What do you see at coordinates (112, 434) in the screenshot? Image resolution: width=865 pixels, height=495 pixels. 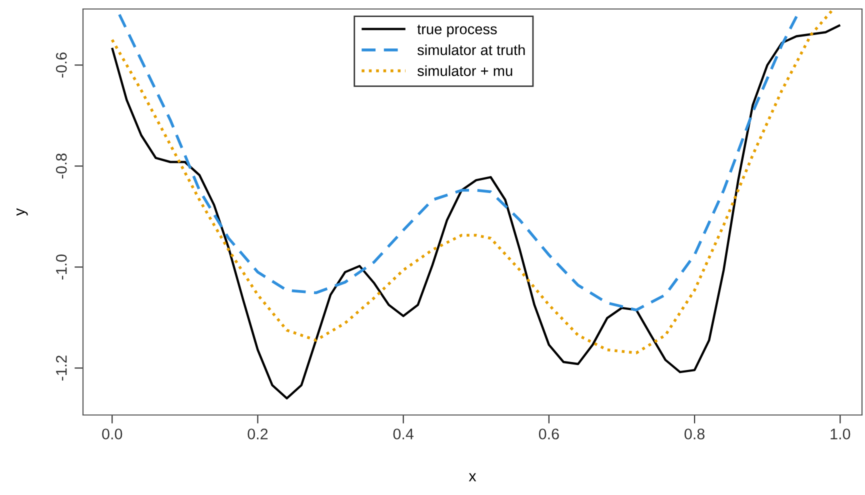 I see `x-tick-label: 0.0` at bounding box center [112, 434].